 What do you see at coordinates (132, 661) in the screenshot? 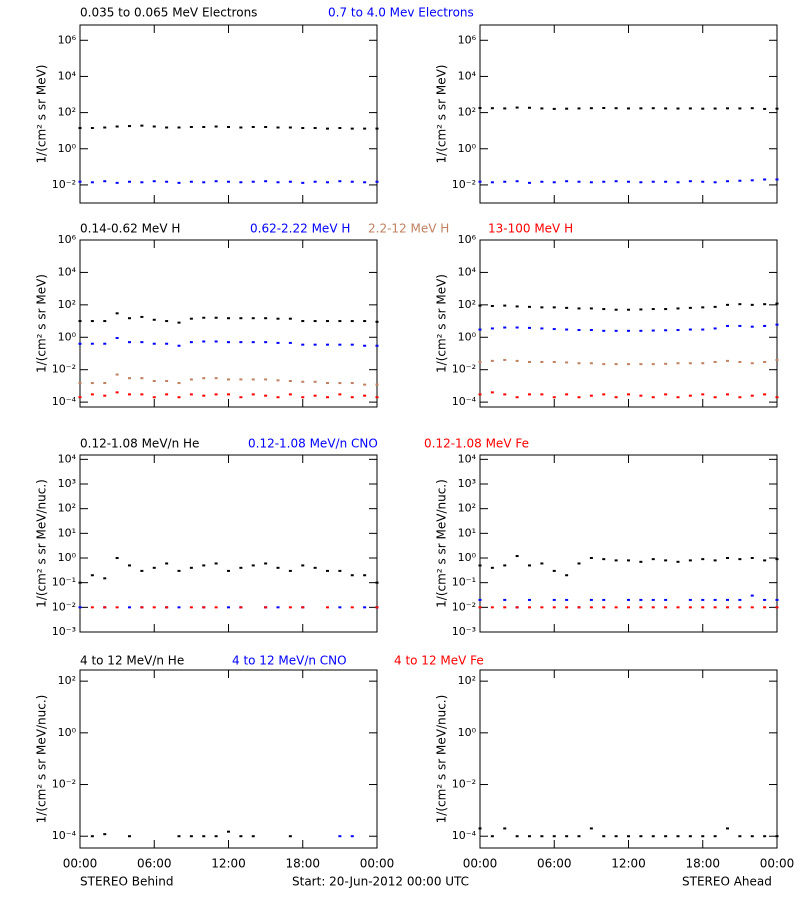
I see `legend-label: 4 to 12 MeV/n He` at bounding box center [132, 661].